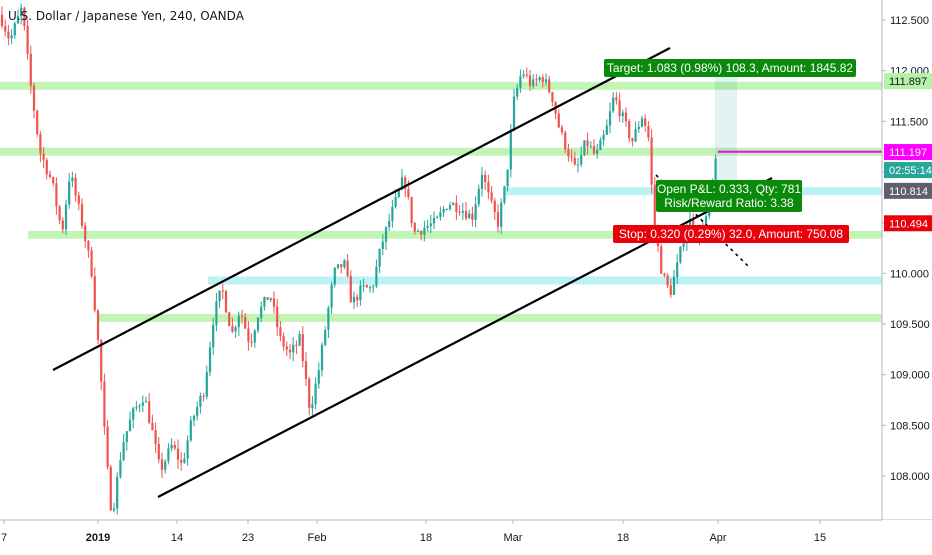 This screenshot has height=555, width=932. Describe the element at coordinates (726, 133) in the screenshot. I see `position-profit-zone` at that location.